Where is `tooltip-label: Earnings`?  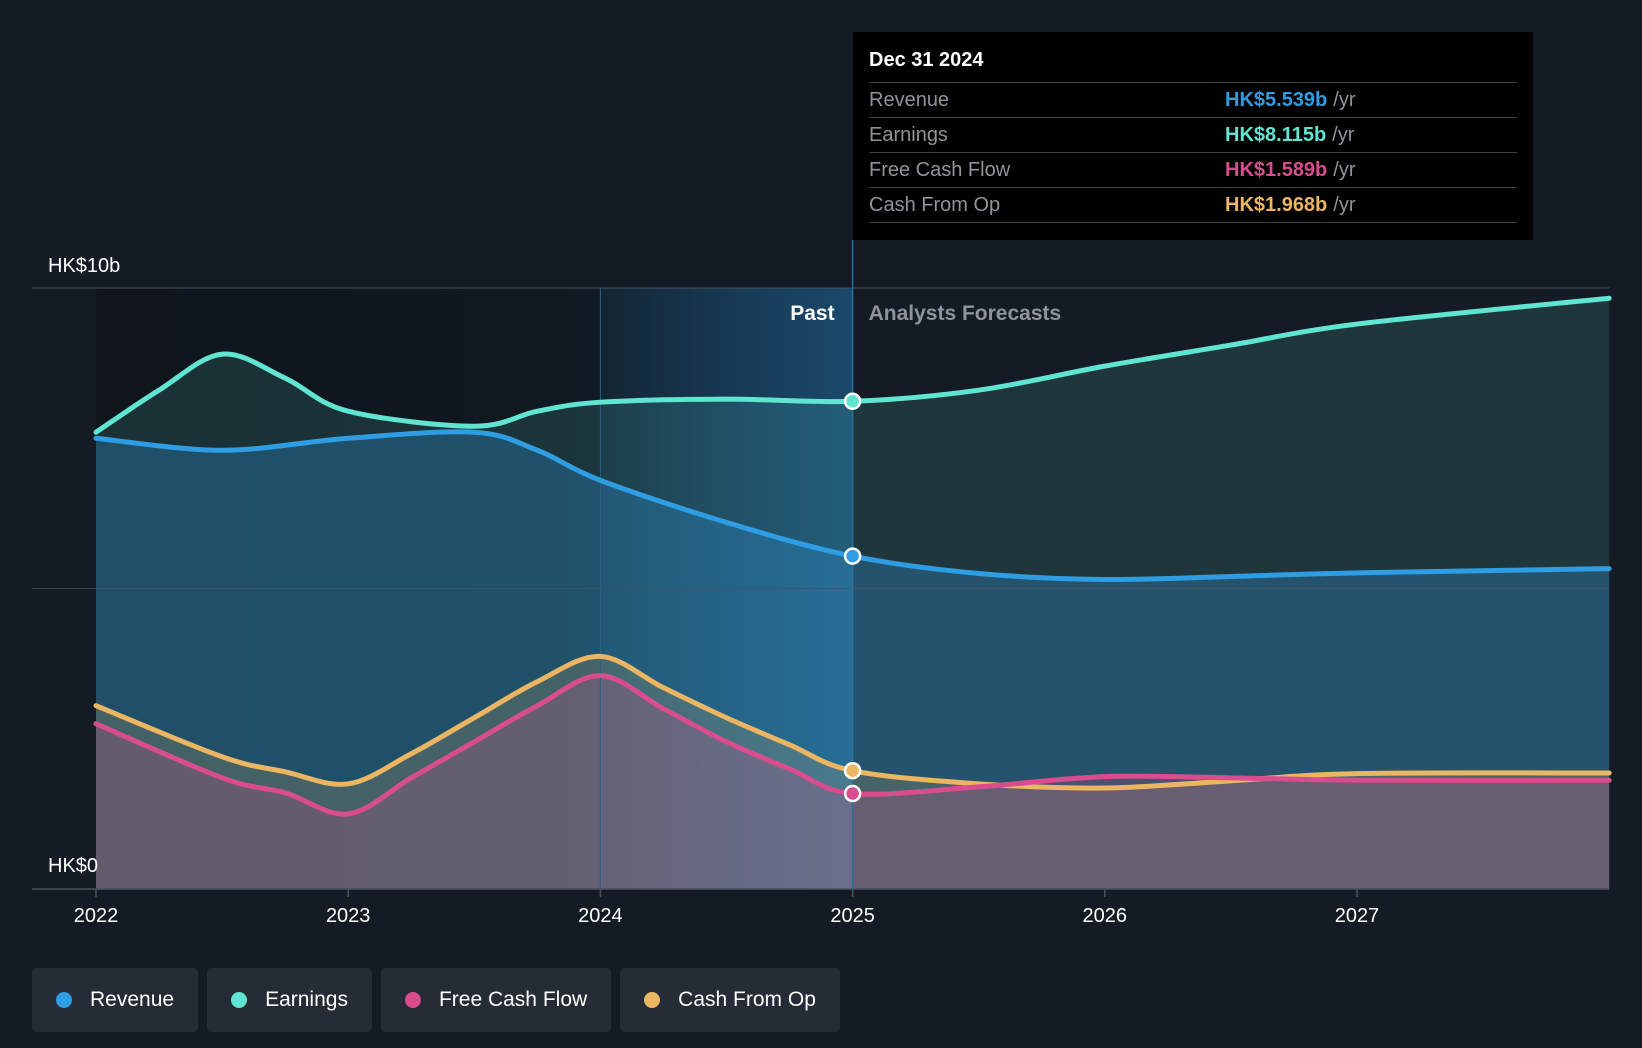
tooltip-label: Earnings is located at coordinates (908, 134).